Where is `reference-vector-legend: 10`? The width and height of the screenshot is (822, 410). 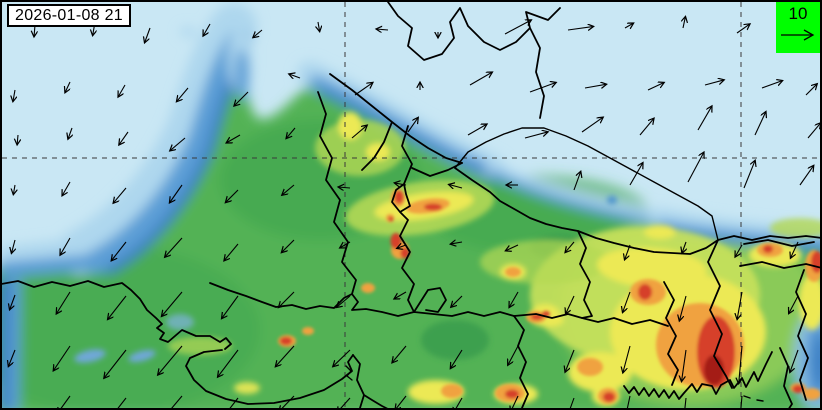
reference-vector-legend: 10 is located at coordinates (798, 27).